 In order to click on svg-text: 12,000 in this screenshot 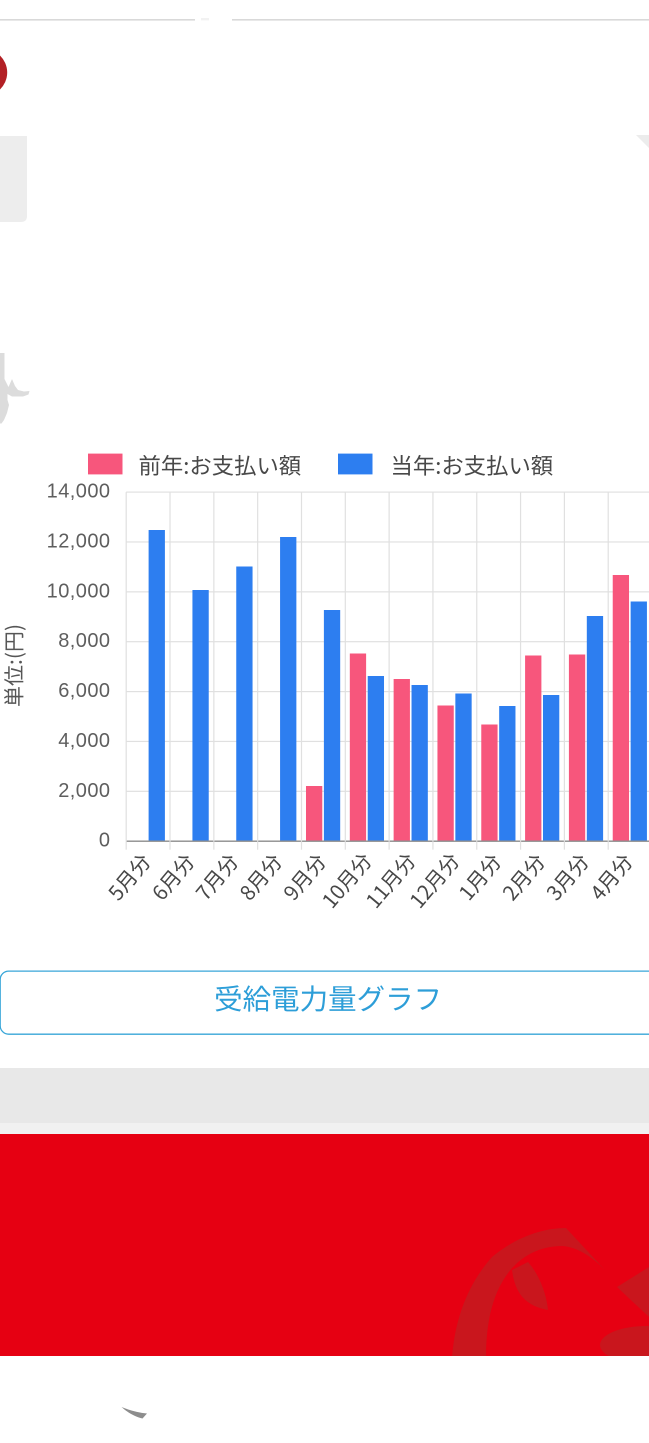, I will do `click(79, 542)`.